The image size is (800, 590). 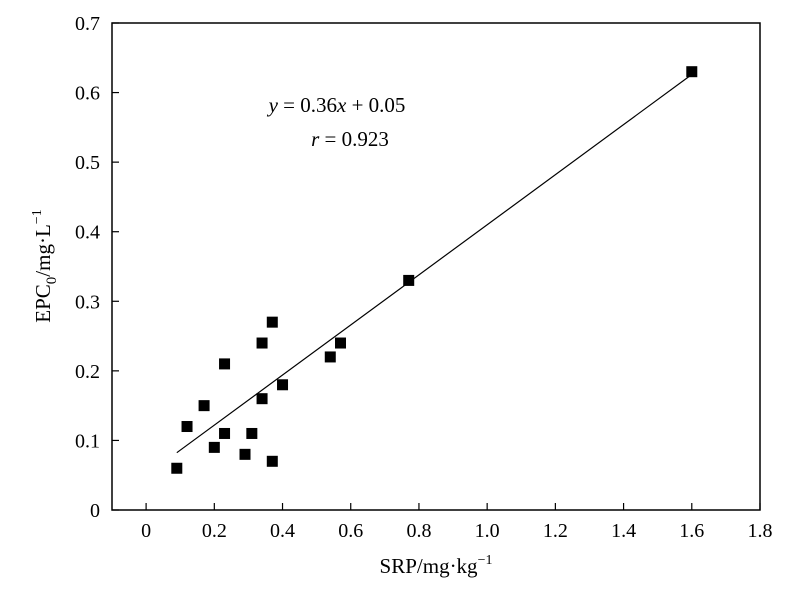 What do you see at coordinates (87, 163) in the screenshot?
I see `y-tick-label: 0.5` at bounding box center [87, 163].